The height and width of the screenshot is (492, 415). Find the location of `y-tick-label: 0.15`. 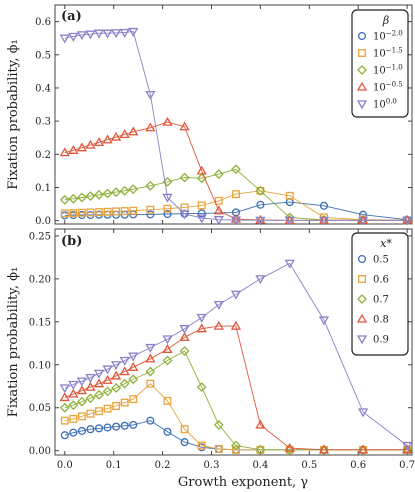

y-tick-label: 0.15 is located at coordinates (40, 322).